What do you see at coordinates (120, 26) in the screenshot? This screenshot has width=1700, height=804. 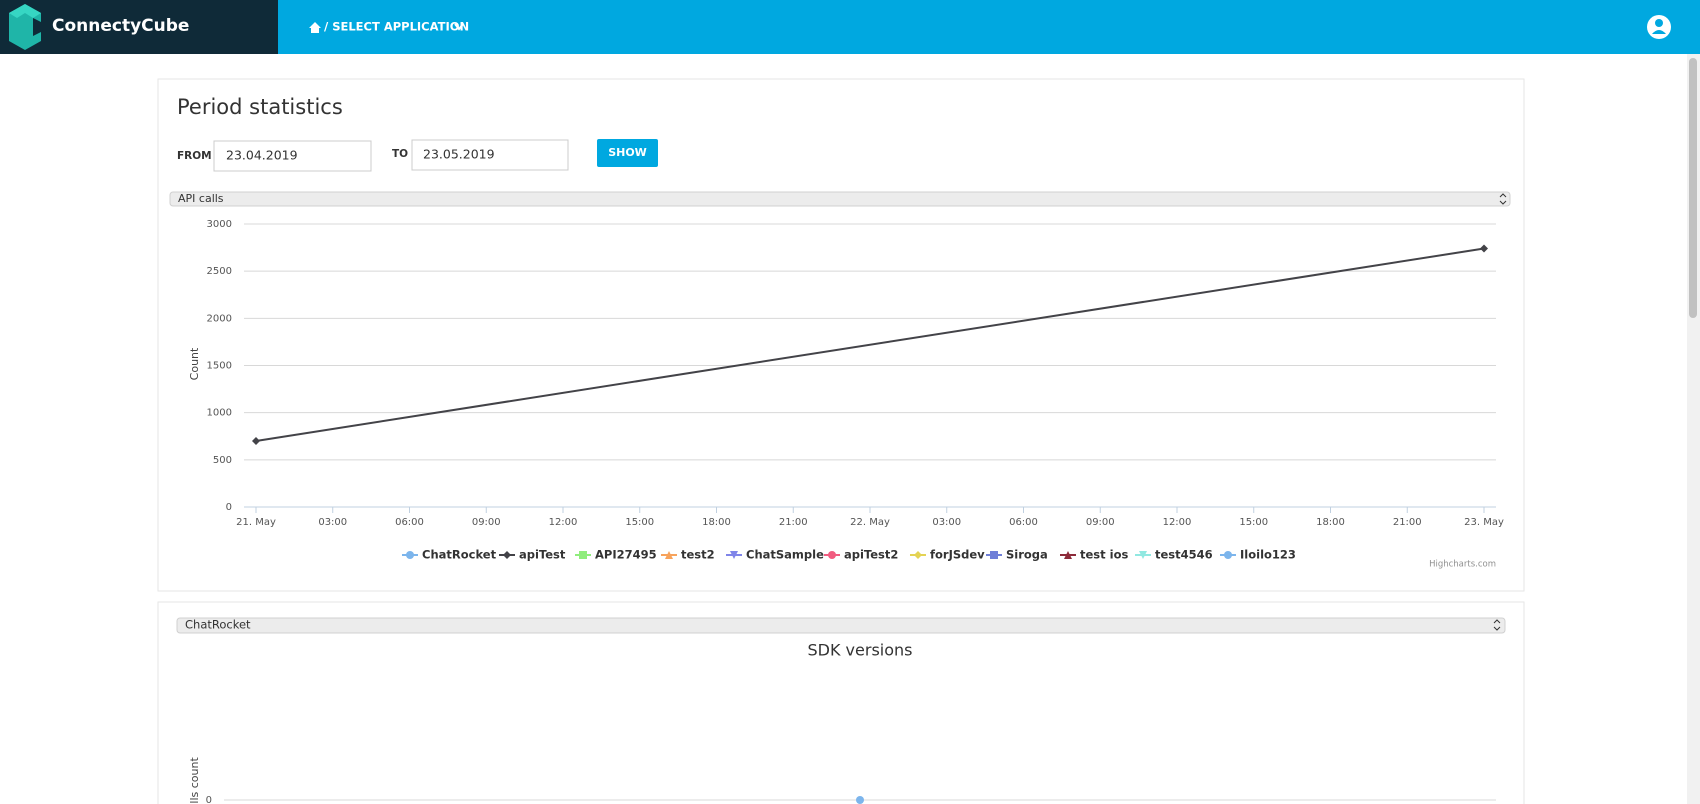 I see `brand: ConnectyCube` at bounding box center [120, 26].